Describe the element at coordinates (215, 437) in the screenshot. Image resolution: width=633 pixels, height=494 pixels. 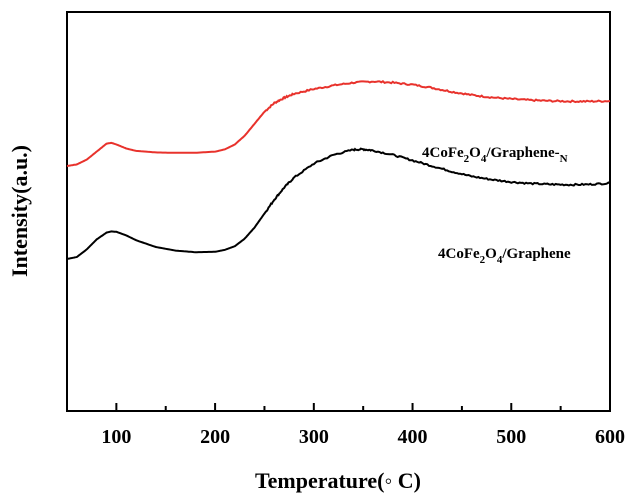
I see `x-tick-label: 200` at that location.